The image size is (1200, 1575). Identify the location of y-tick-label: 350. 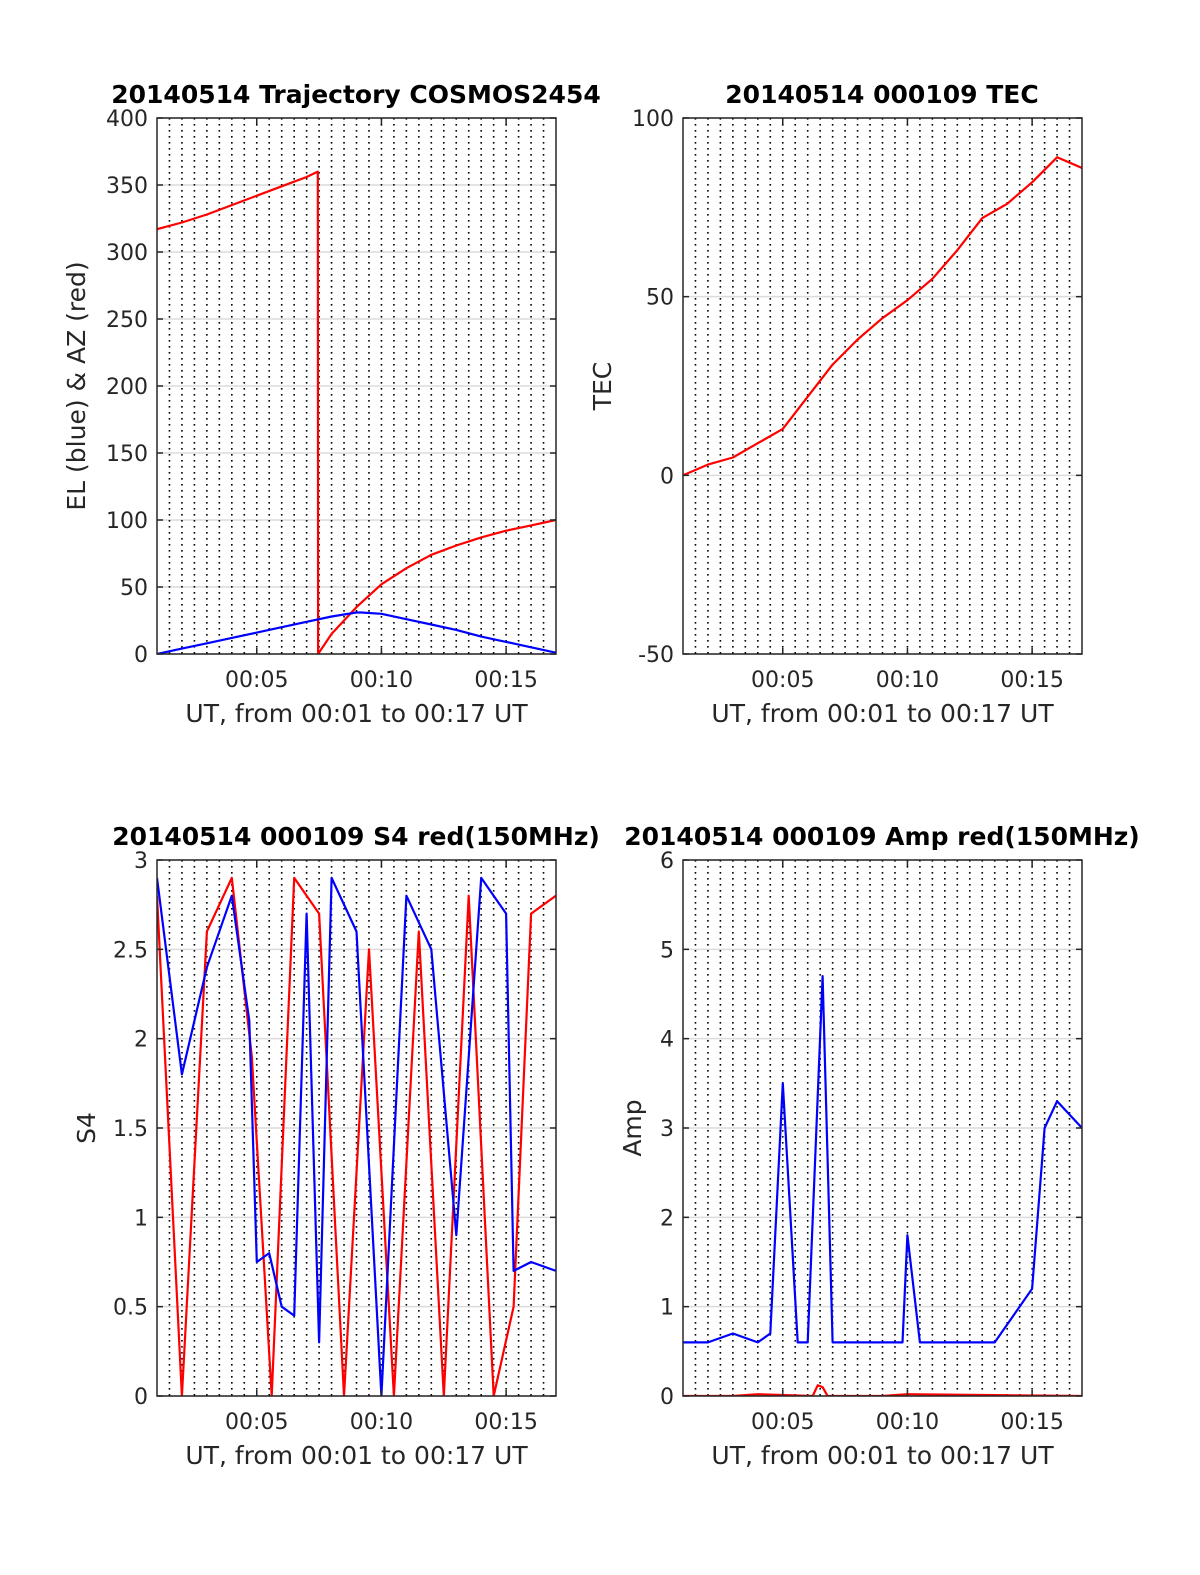
(127, 186).